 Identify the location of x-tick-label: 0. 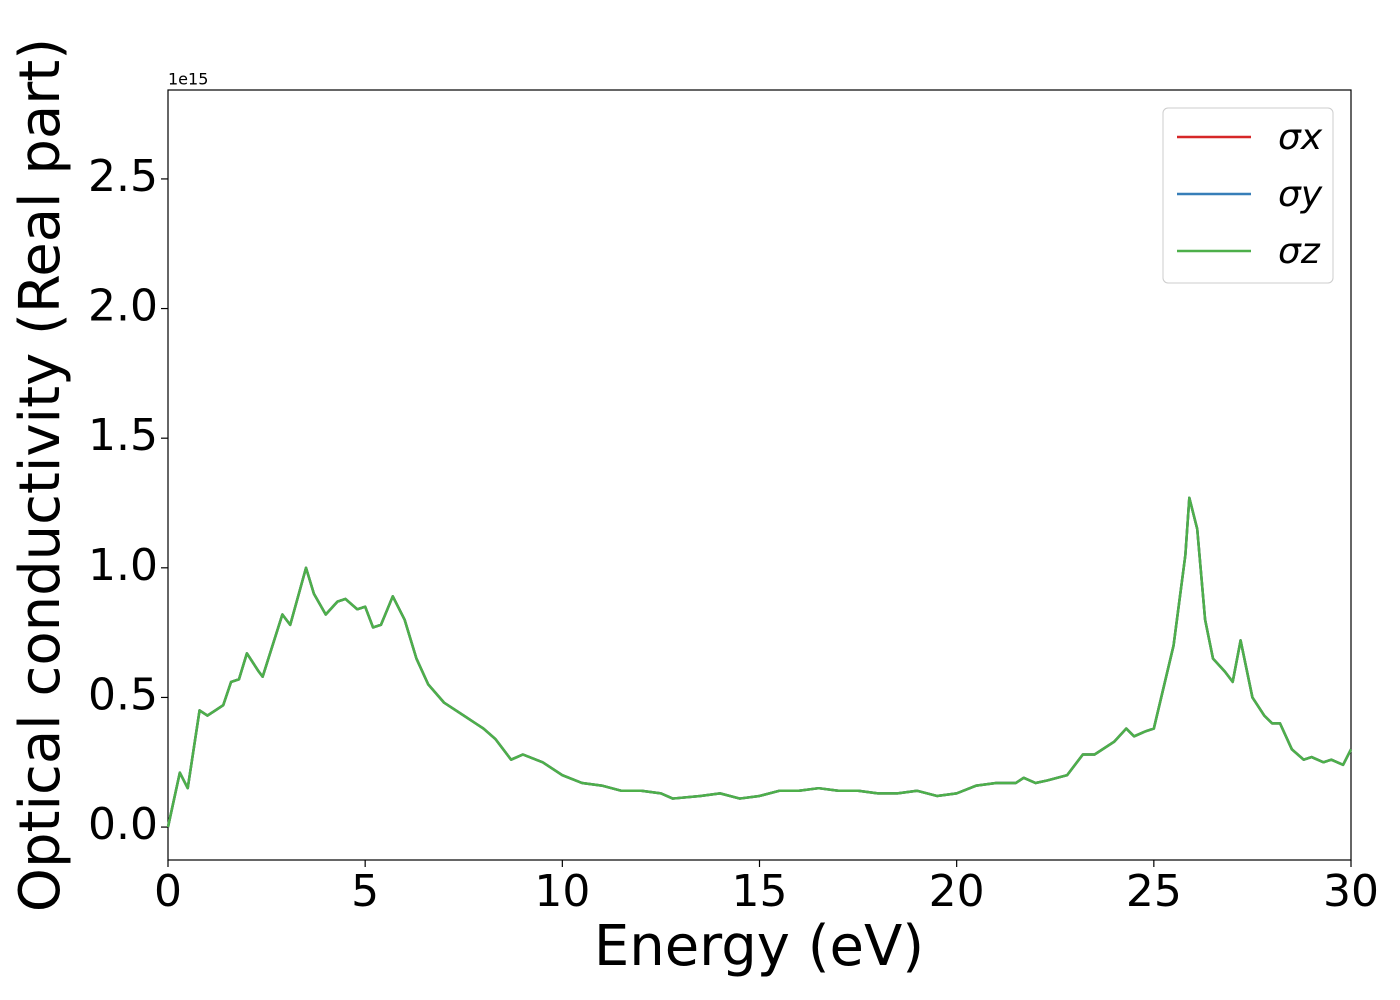
(168, 891).